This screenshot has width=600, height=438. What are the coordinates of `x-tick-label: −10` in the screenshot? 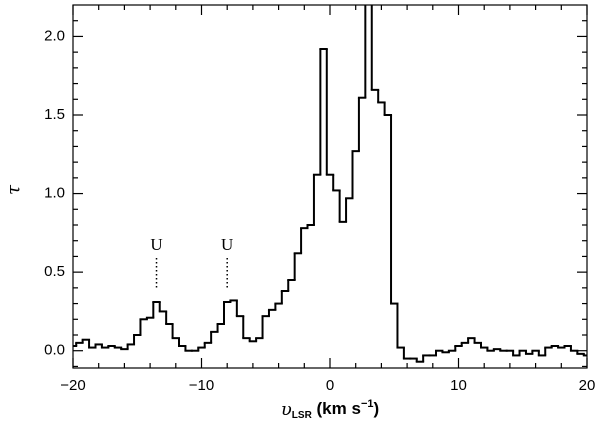 It's located at (201, 385).